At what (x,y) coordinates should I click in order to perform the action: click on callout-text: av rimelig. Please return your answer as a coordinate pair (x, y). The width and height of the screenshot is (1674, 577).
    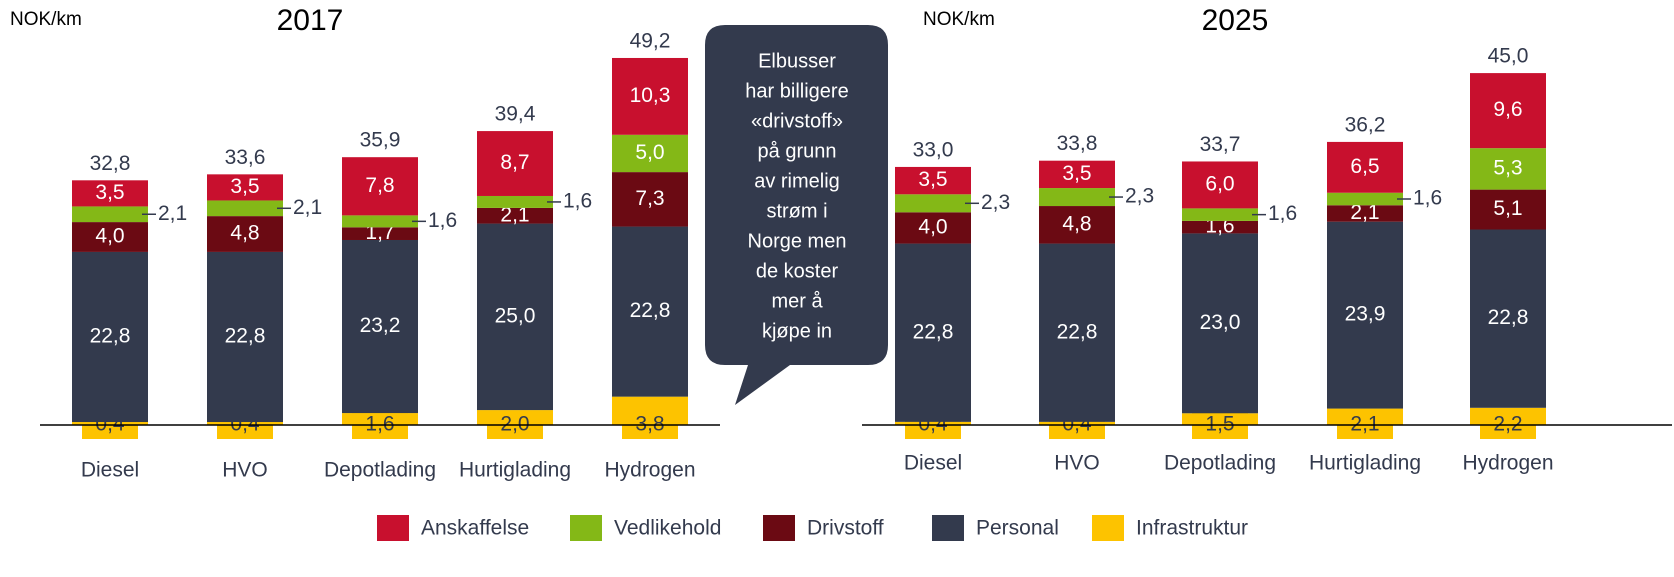
    Looking at the image, I should click on (797, 181).